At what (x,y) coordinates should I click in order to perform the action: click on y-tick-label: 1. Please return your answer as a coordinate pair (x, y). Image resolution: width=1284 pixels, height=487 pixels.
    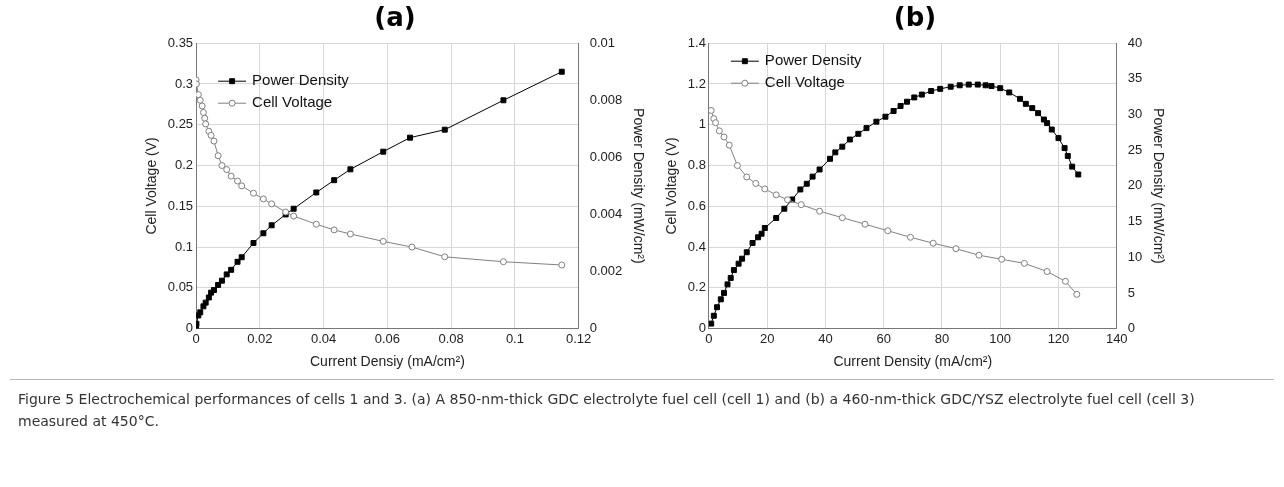
    Looking at the image, I should click on (702, 124).